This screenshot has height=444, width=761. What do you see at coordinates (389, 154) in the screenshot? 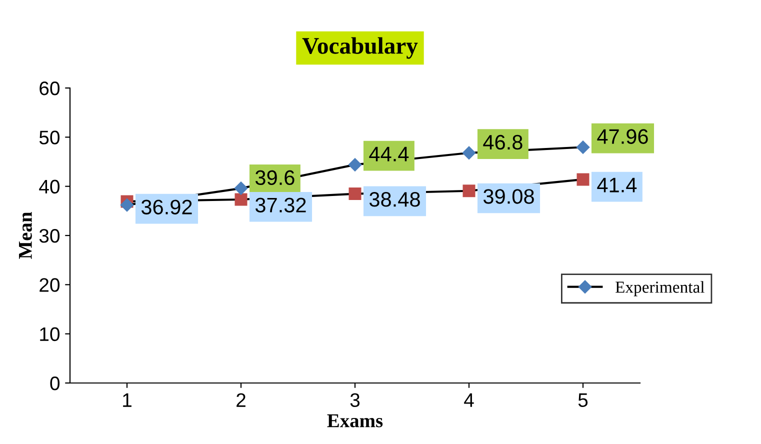
I see `data-label: 44.4` at bounding box center [389, 154].